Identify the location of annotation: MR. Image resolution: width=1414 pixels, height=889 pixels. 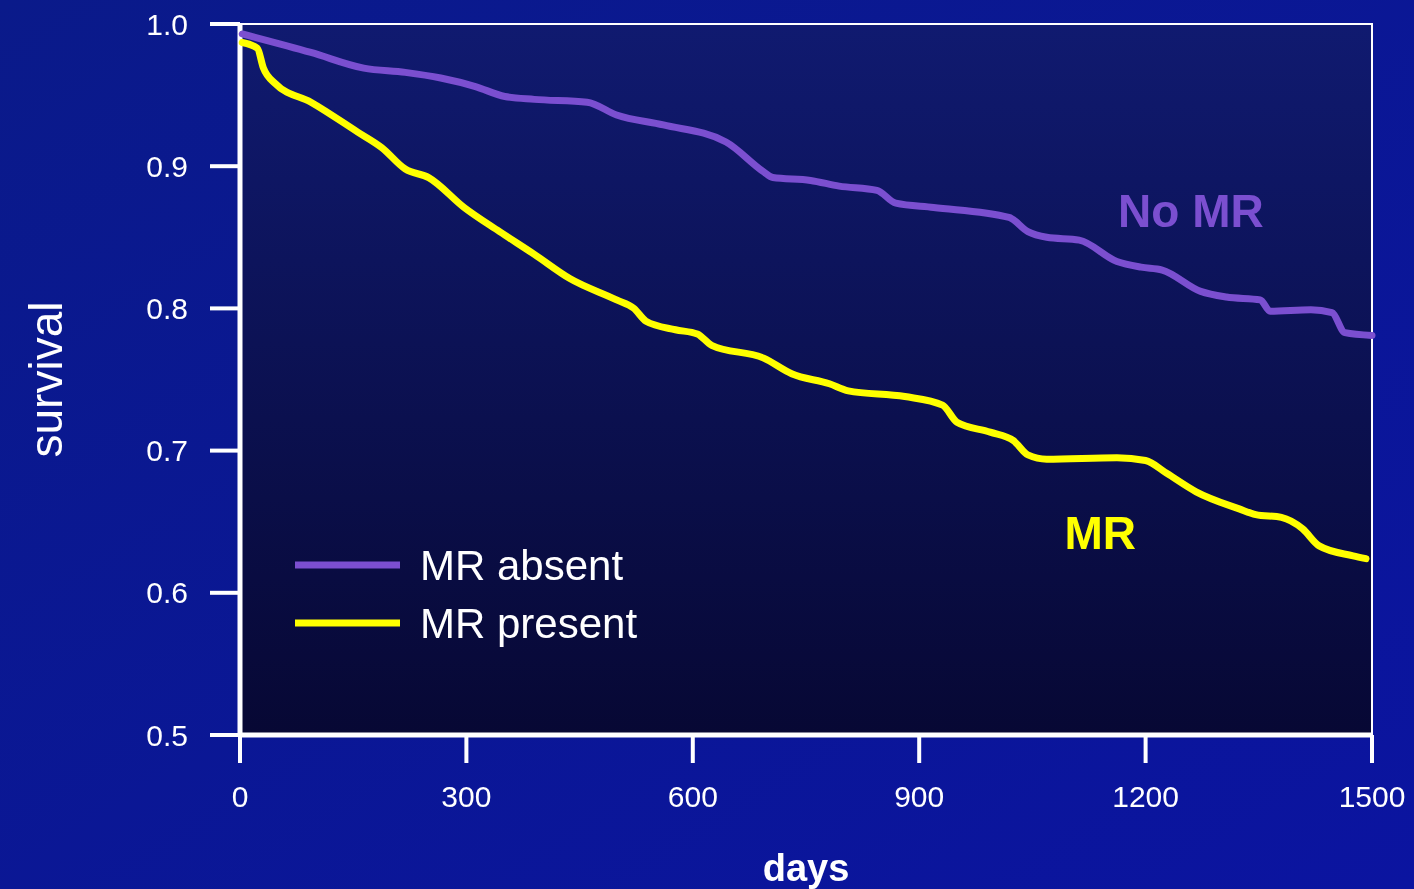
(1100, 532).